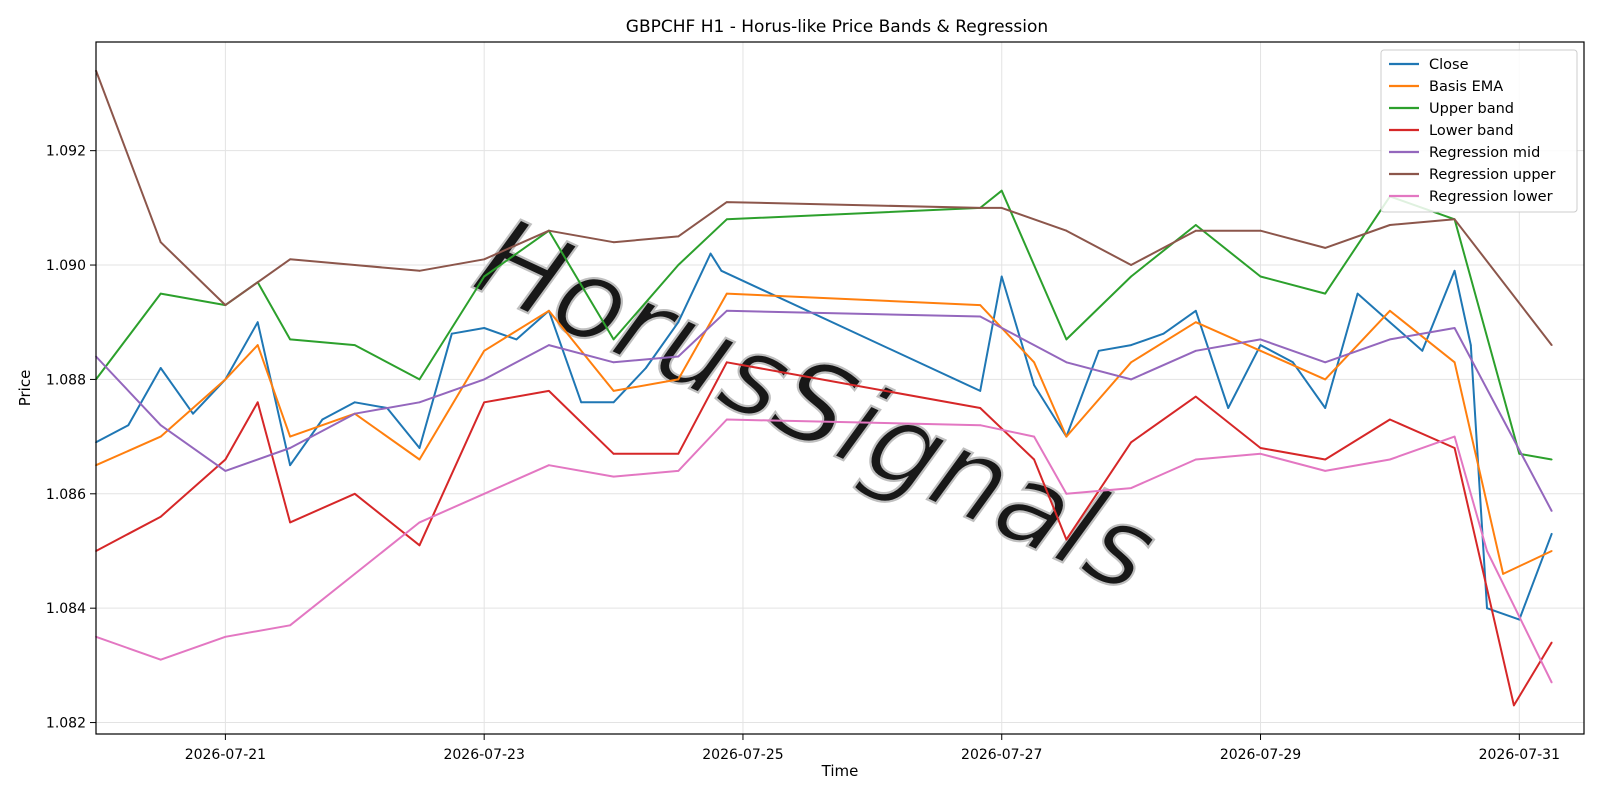 The image size is (1600, 800). Describe the element at coordinates (66, 724) in the screenshot. I see `y-tick-label: 1.082` at that location.